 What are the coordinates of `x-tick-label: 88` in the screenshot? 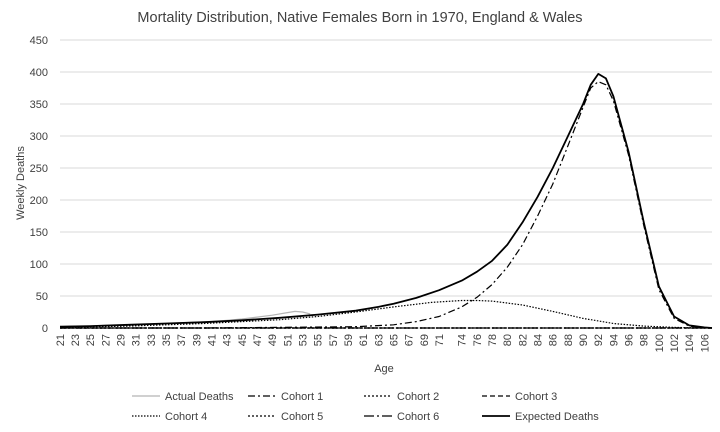 It's located at (569, 340).